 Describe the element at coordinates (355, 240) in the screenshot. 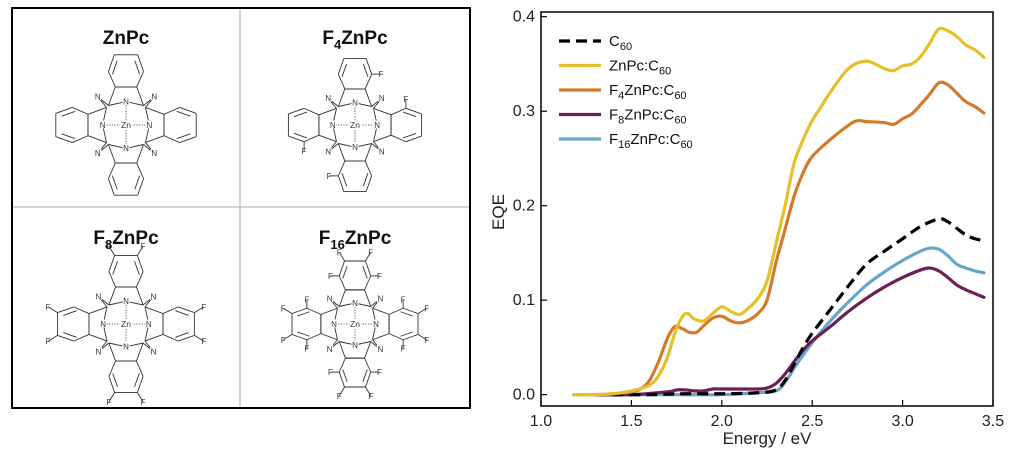

I see `cell-title-f16znpc: F16ZnPc` at that location.